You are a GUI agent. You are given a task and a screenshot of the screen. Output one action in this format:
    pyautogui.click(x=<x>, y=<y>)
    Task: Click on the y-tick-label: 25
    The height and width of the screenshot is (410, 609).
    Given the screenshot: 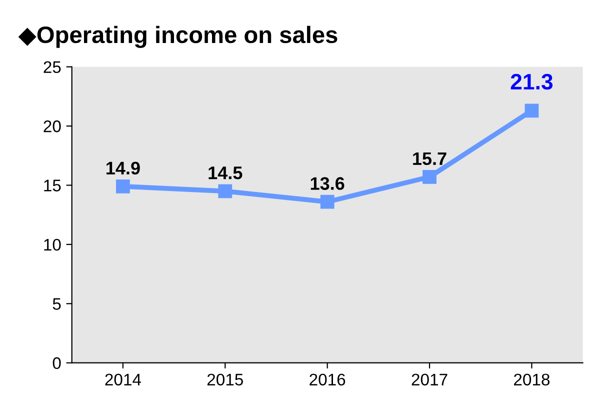 What is the action you would take?
    pyautogui.click(x=52, y=67)
    